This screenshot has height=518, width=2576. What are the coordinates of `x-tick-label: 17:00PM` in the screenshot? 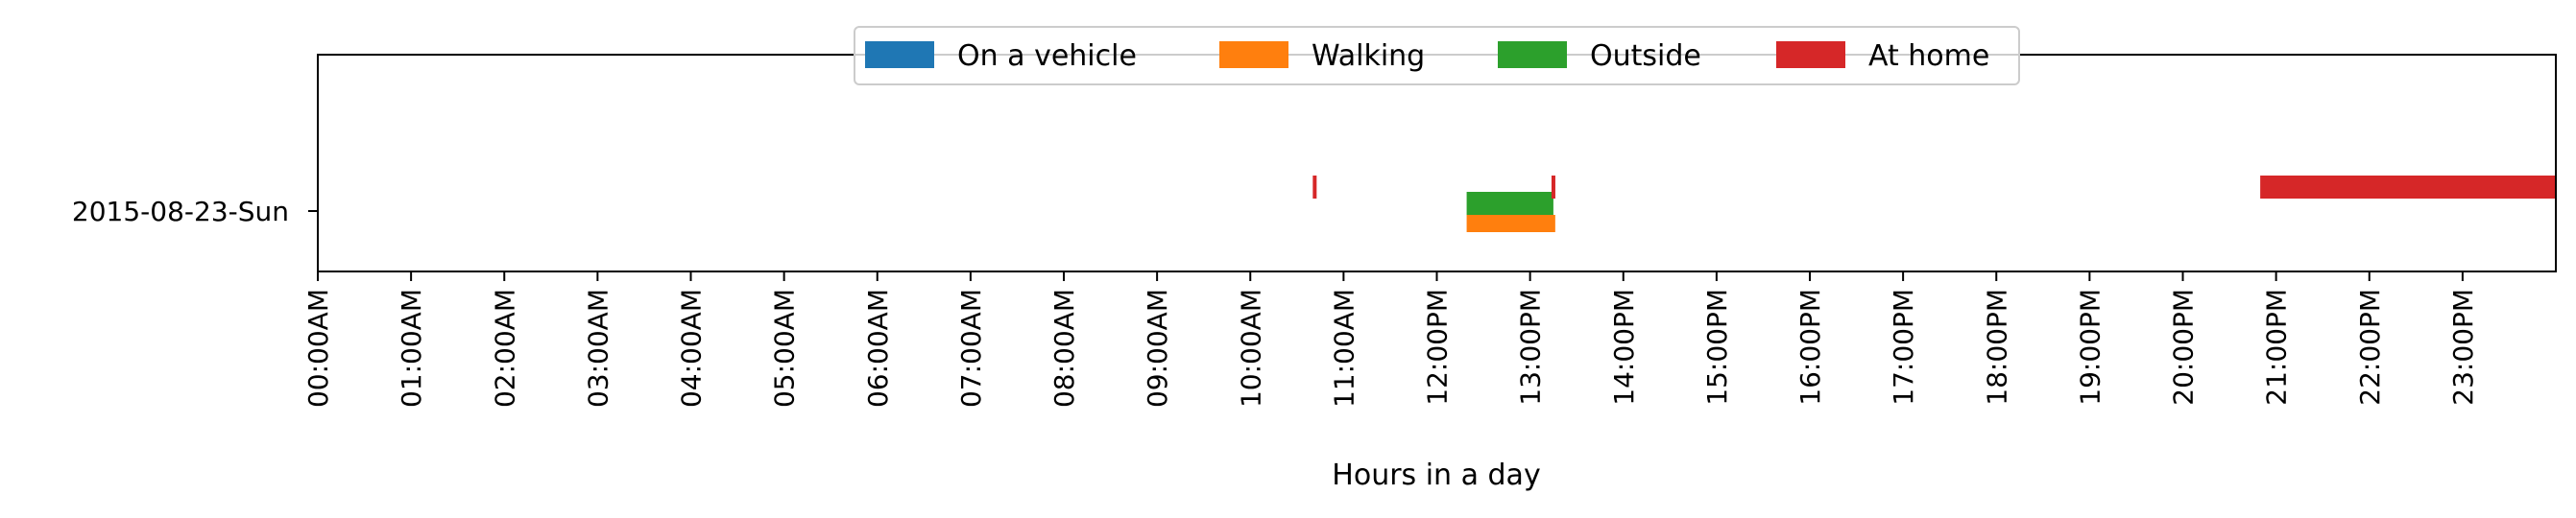 It's located at (1903, 347).